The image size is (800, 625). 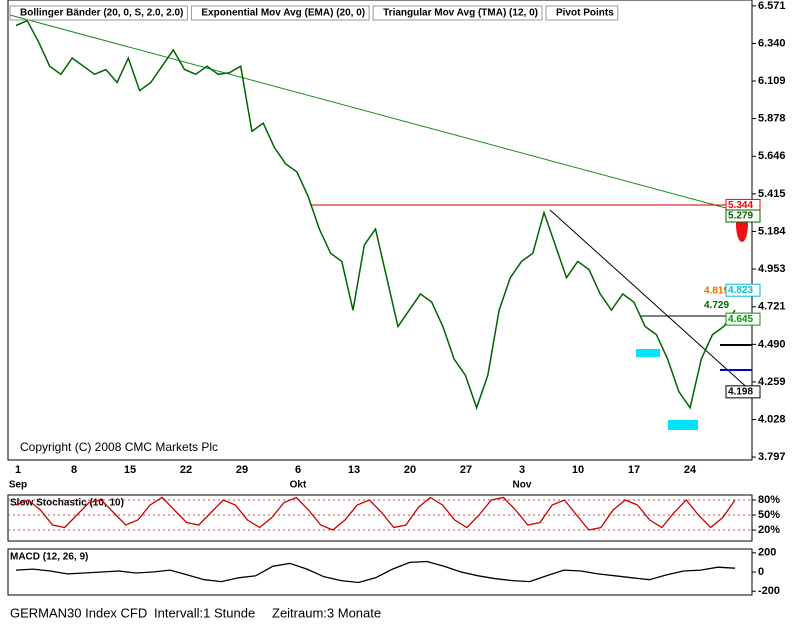 What do you see at coordinates (761, 572) in the screenshot?
I see `y-tick-label: 0` at bounding box center [761, 572].